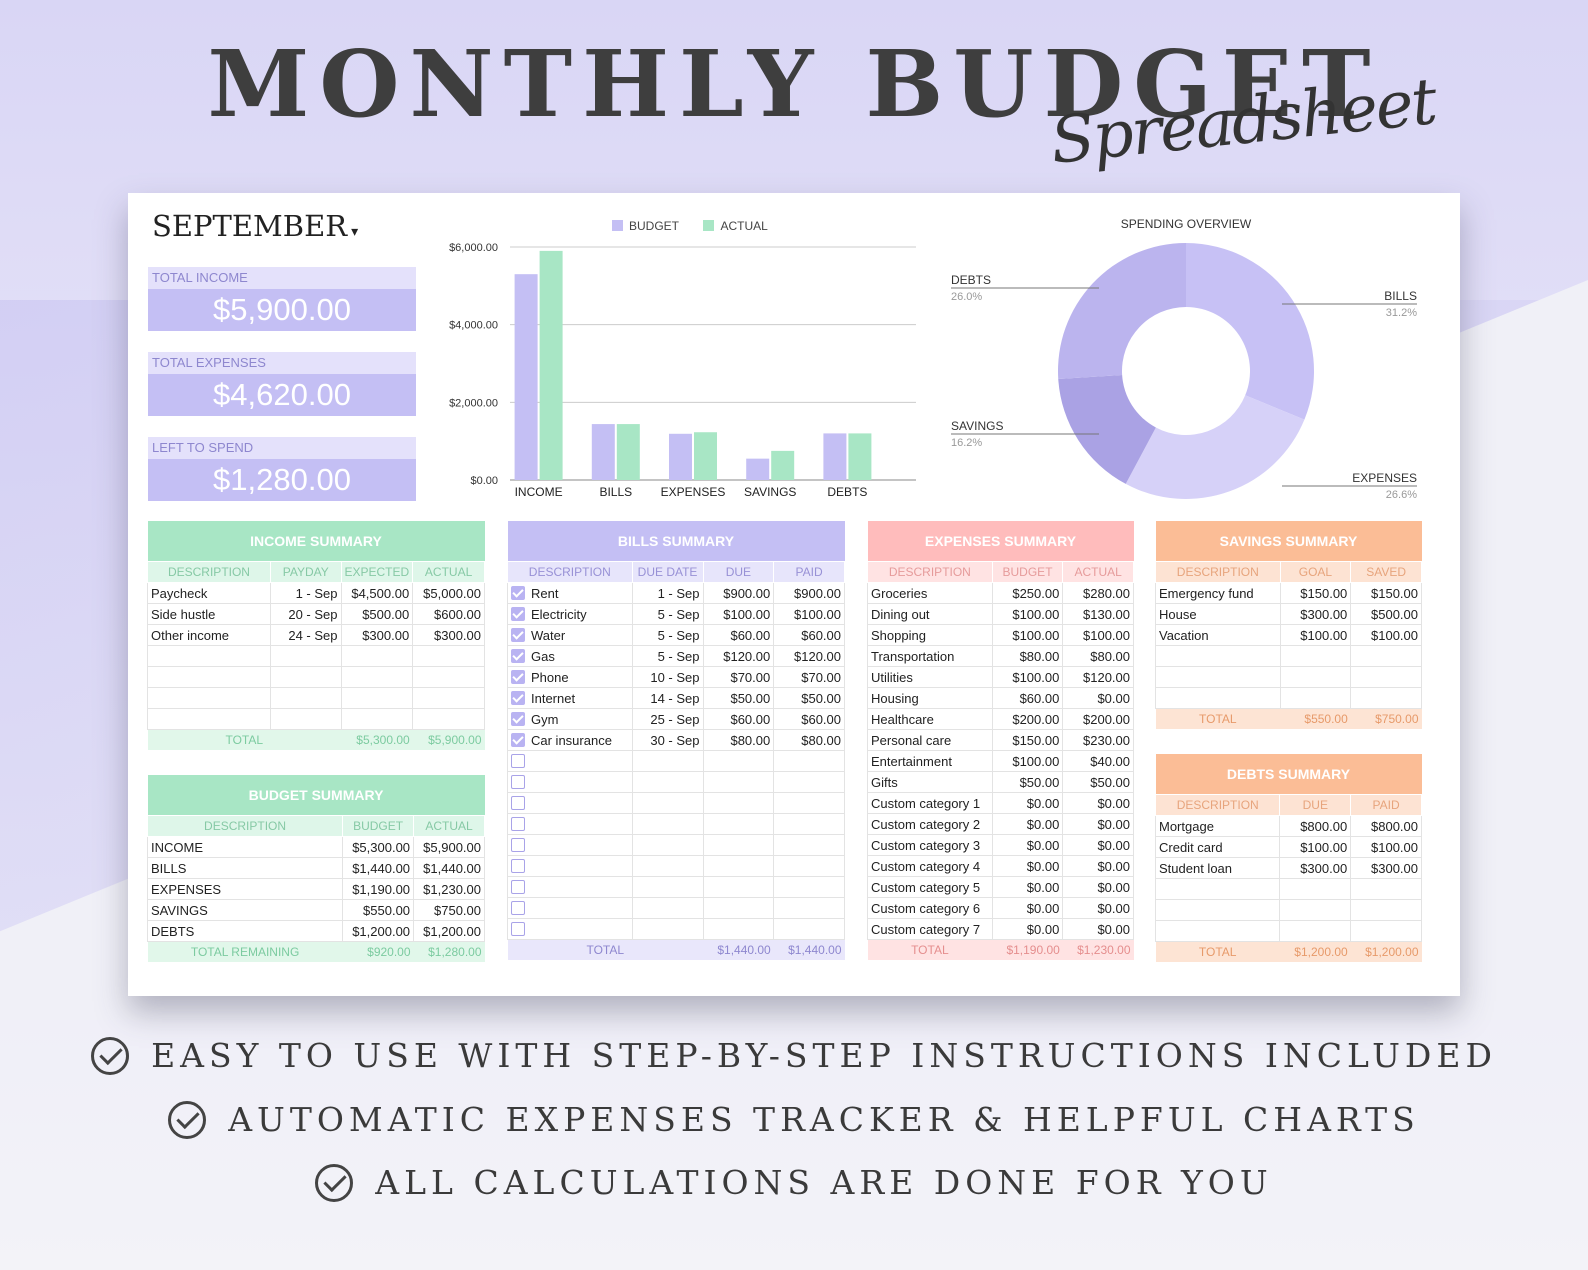 This screenshot has width=1588, height=1270. Describe the element at coordinates (676, 593) in the screenshot. I see `table-row: Rent 1 - Sep $900.00 $900.00` at that location.